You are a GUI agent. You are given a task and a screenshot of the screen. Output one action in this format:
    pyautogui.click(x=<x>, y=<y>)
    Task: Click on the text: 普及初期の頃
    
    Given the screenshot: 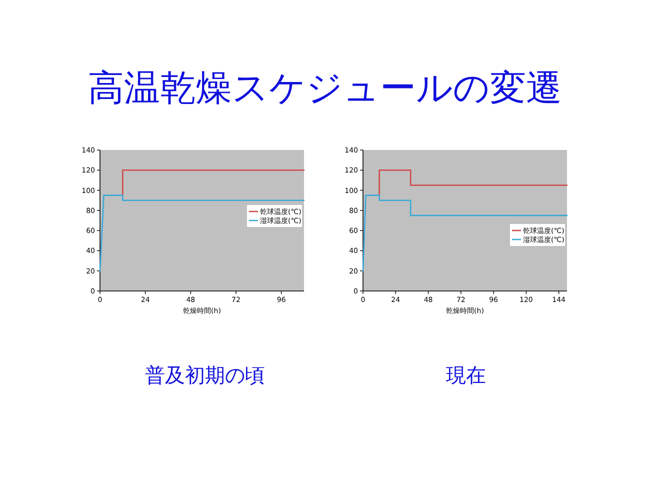 What is the action you would take?
    pyautogui.click(x=205, y=375)
    